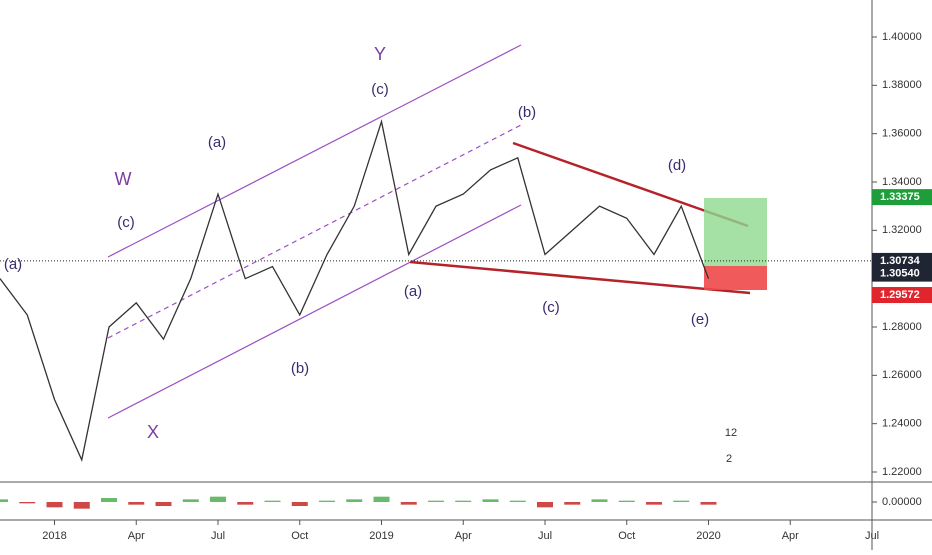 This screenshot has width=932, height=555. I want to click on wave-label: Y, so click(380, 54).